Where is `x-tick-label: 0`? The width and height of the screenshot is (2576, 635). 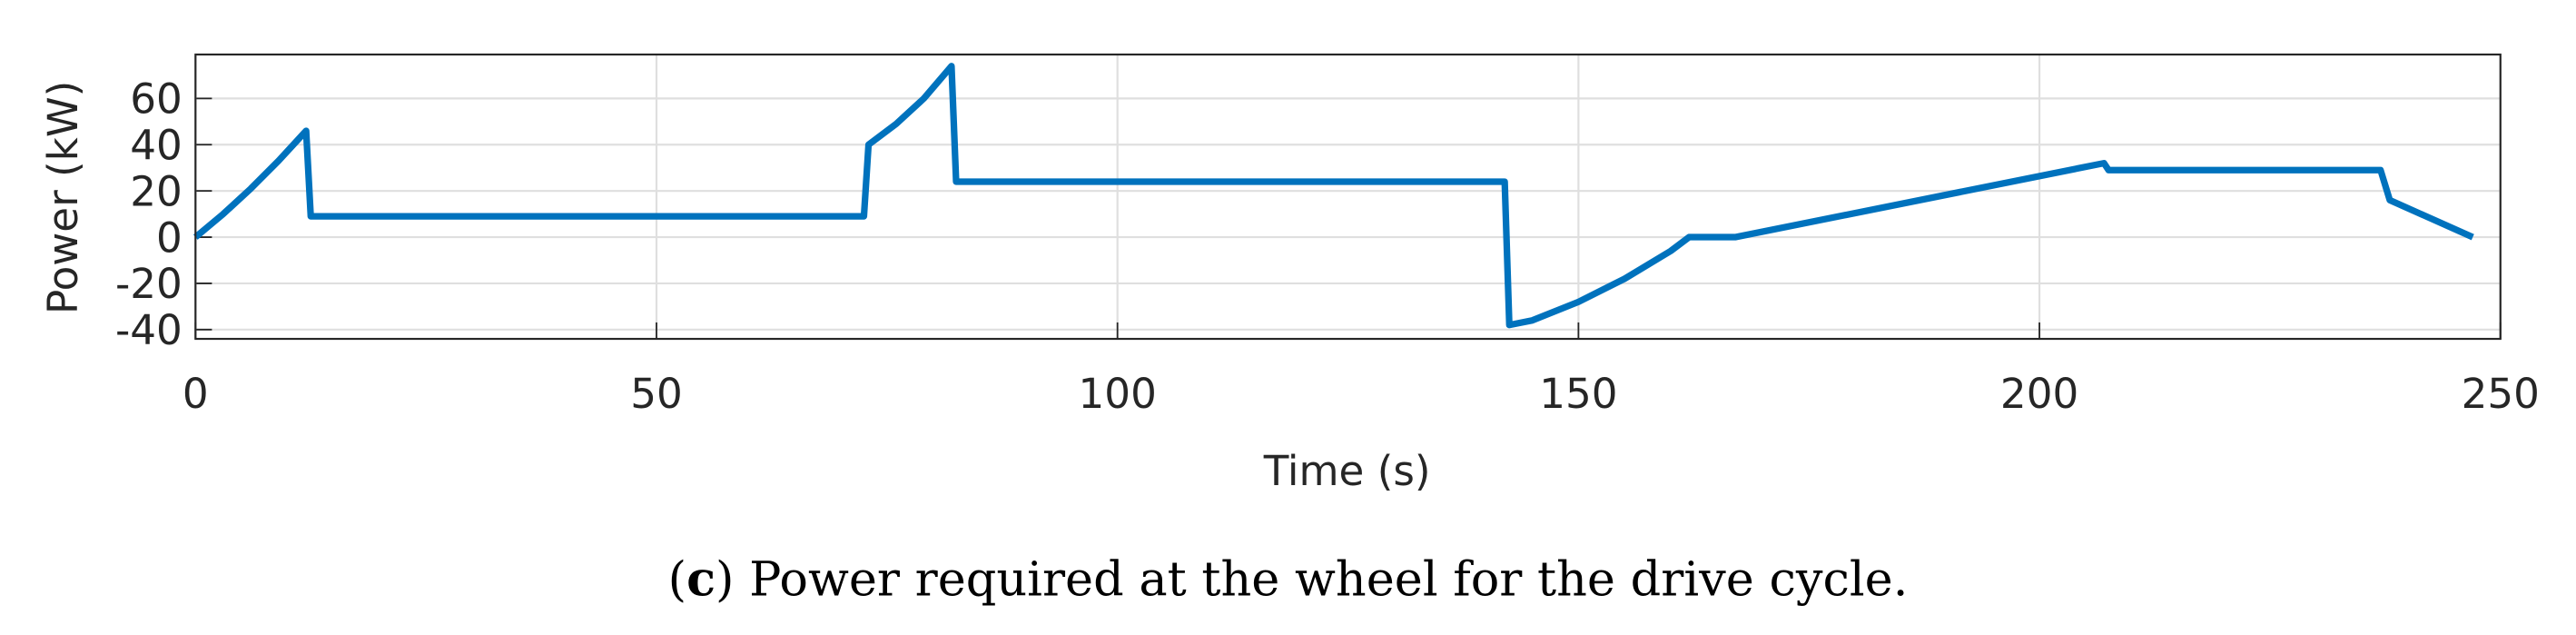 x-tick-label: 0 is located at coordinates (196, 394).